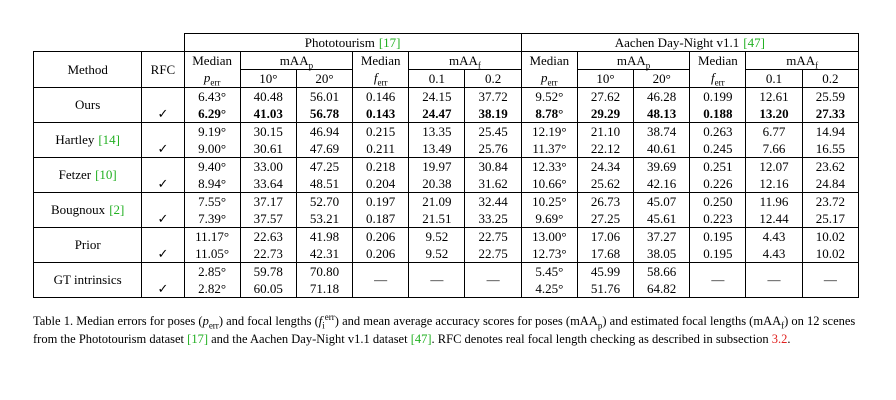 The width and height of the screenshot is (896, 400). What do you see at coordinates (662, 166) in the screenshot?
I see `value-cell: 39.69` at bounding box center [662, 166].